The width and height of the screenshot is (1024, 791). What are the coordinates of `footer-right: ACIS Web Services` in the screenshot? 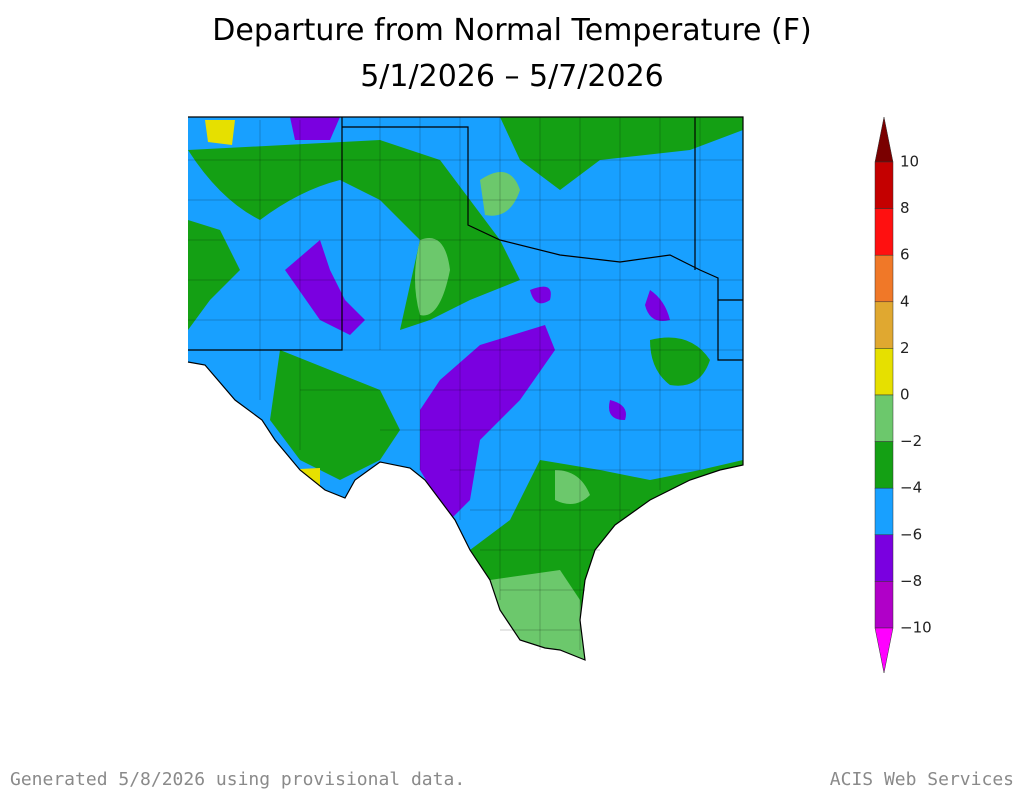 It's located at (922, 779).